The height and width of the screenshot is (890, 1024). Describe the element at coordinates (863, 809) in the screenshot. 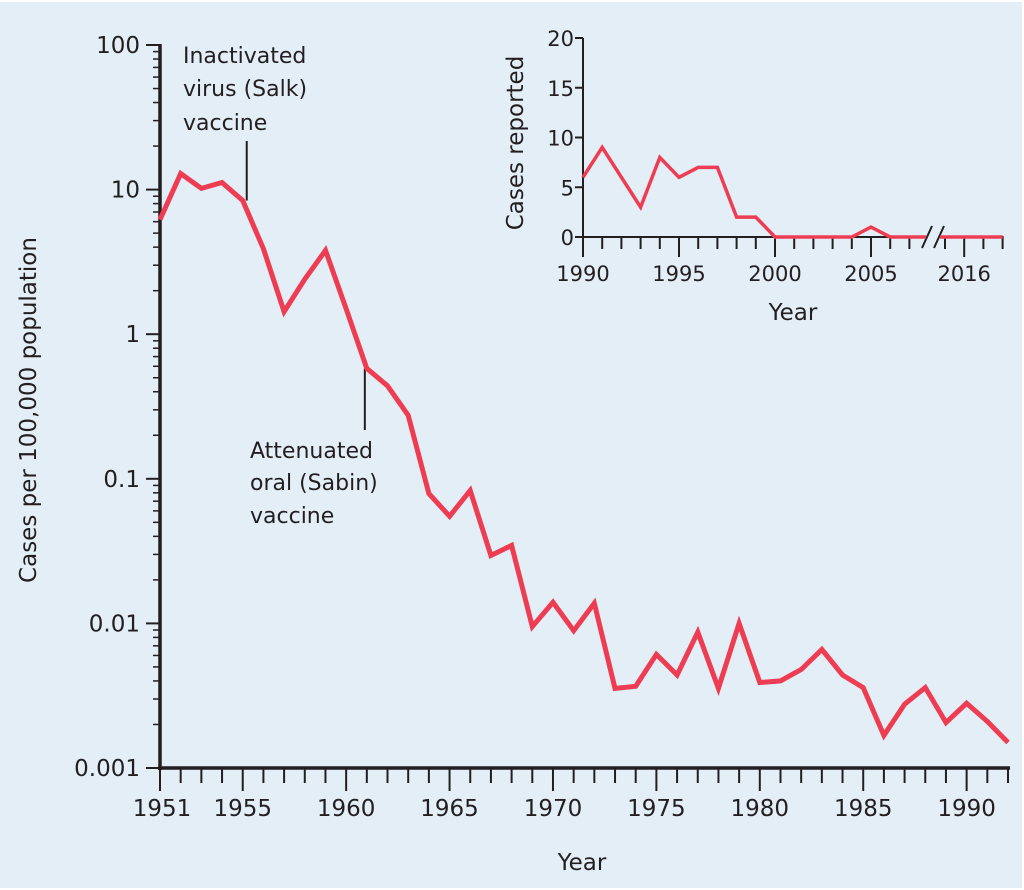

I see `main-x-tick-label: 1985` at that location.